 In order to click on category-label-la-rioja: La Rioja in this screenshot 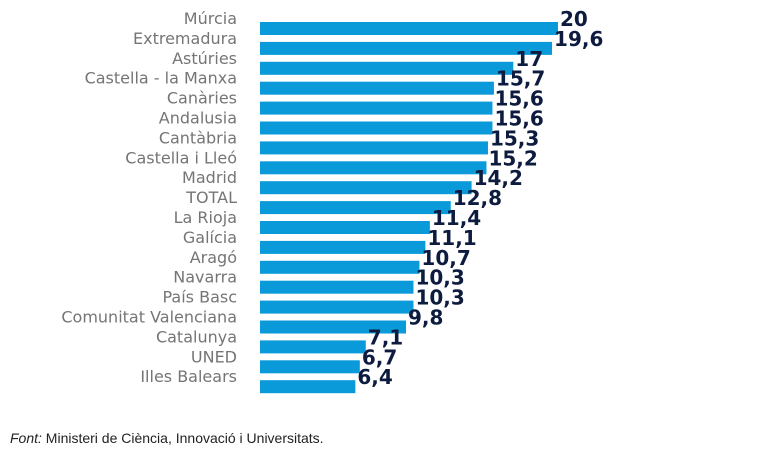, I will do `click(205, 217)`.